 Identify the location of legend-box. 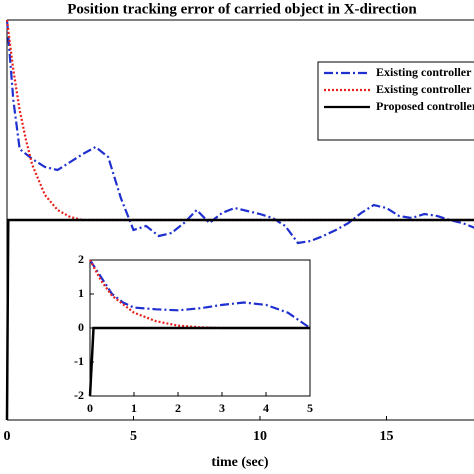
(395, 101).